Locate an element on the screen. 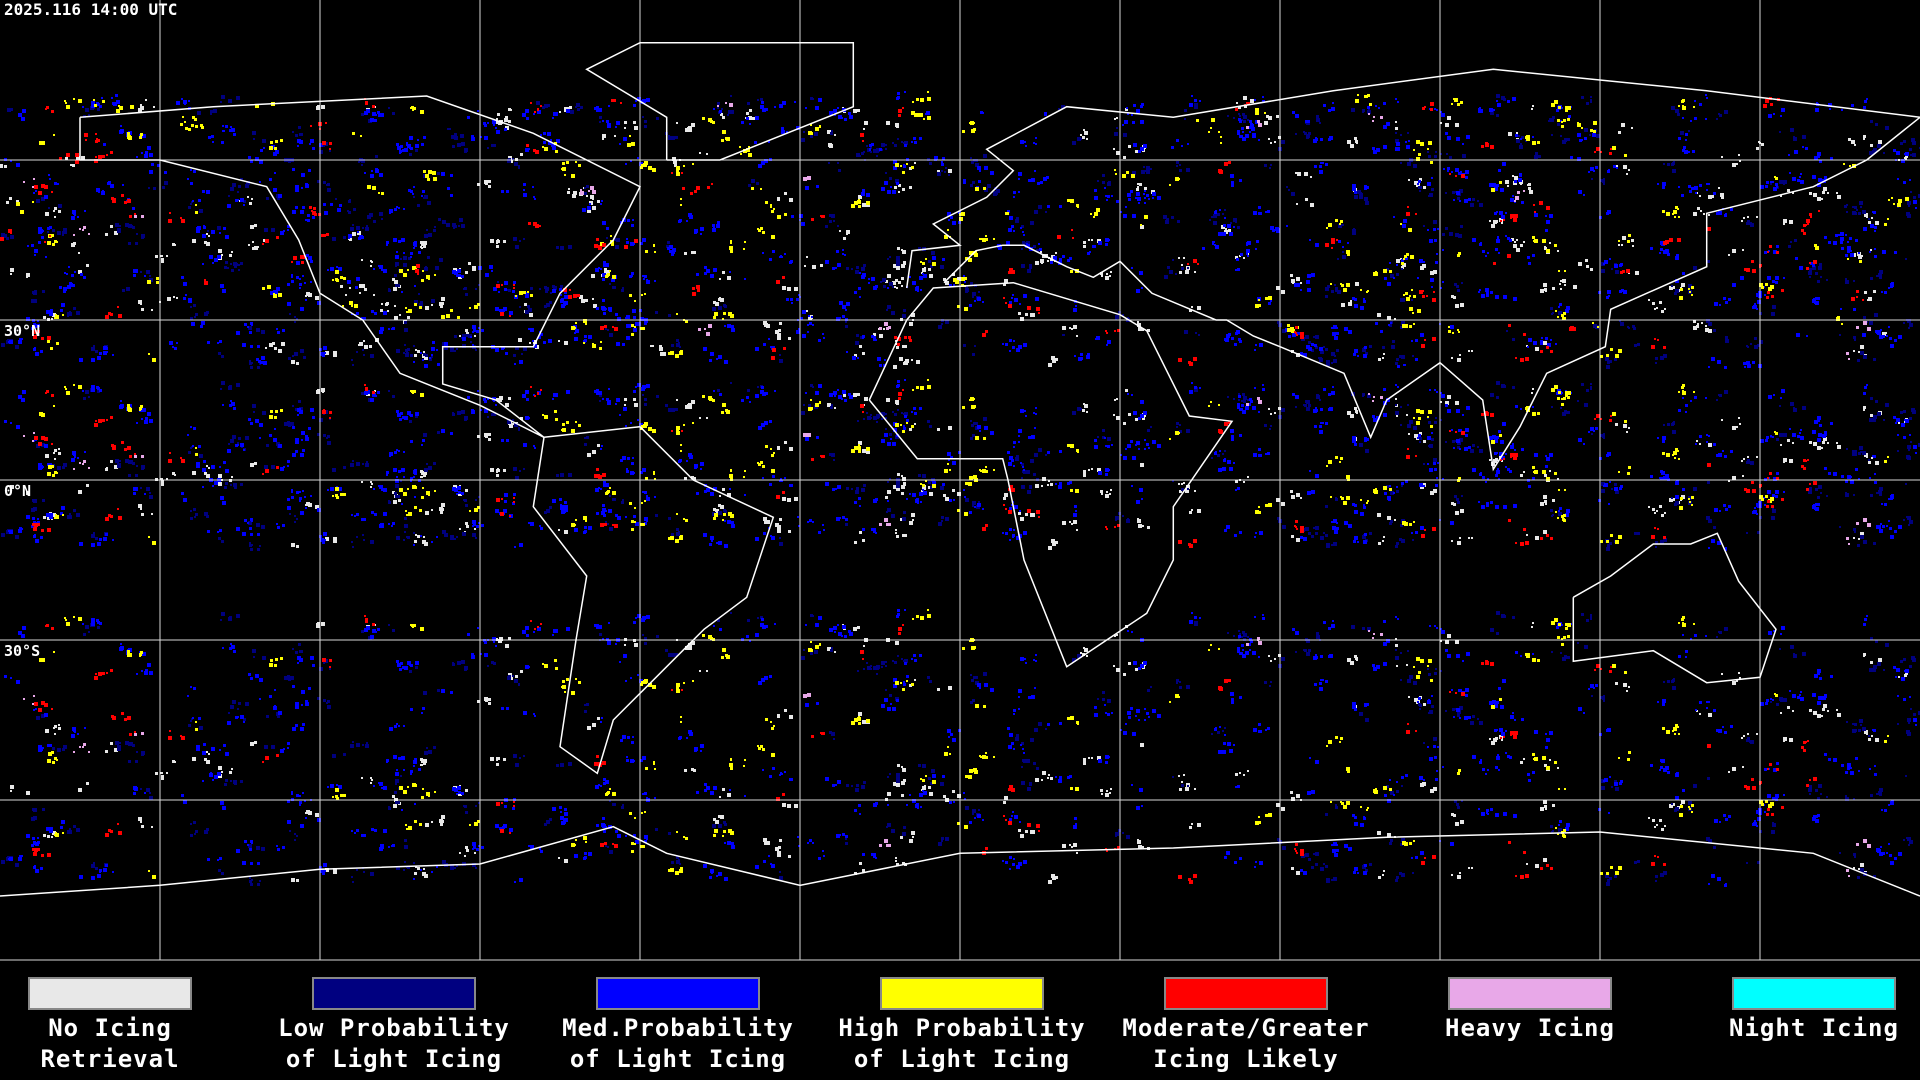  legend-label: Heavy Icing is located at coordinates (1530, 1028).